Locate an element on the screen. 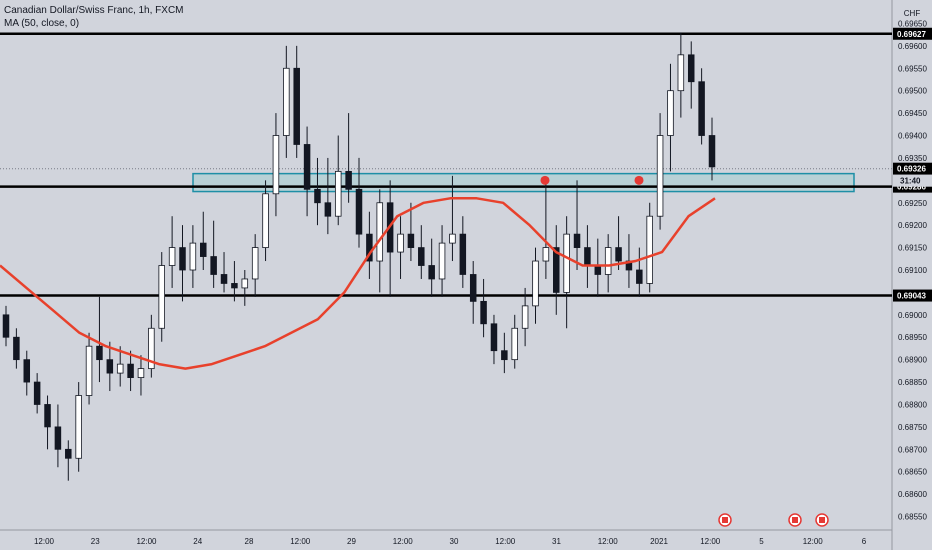  price-tick-label: 0.69550 is located at coordinates (912, 68).